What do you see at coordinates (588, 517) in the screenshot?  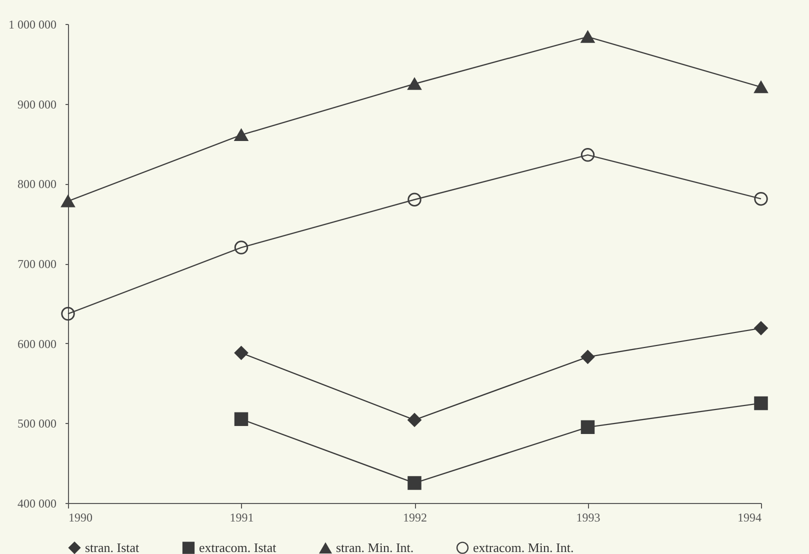 I see `x-tick-label: 1993` at bounding box center [588, 517].